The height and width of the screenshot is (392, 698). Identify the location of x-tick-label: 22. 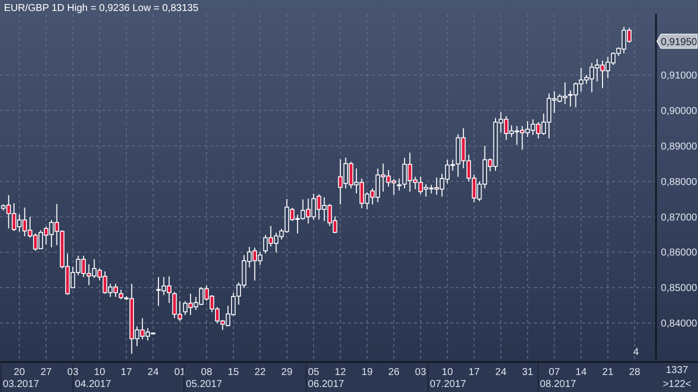
(260, 372).